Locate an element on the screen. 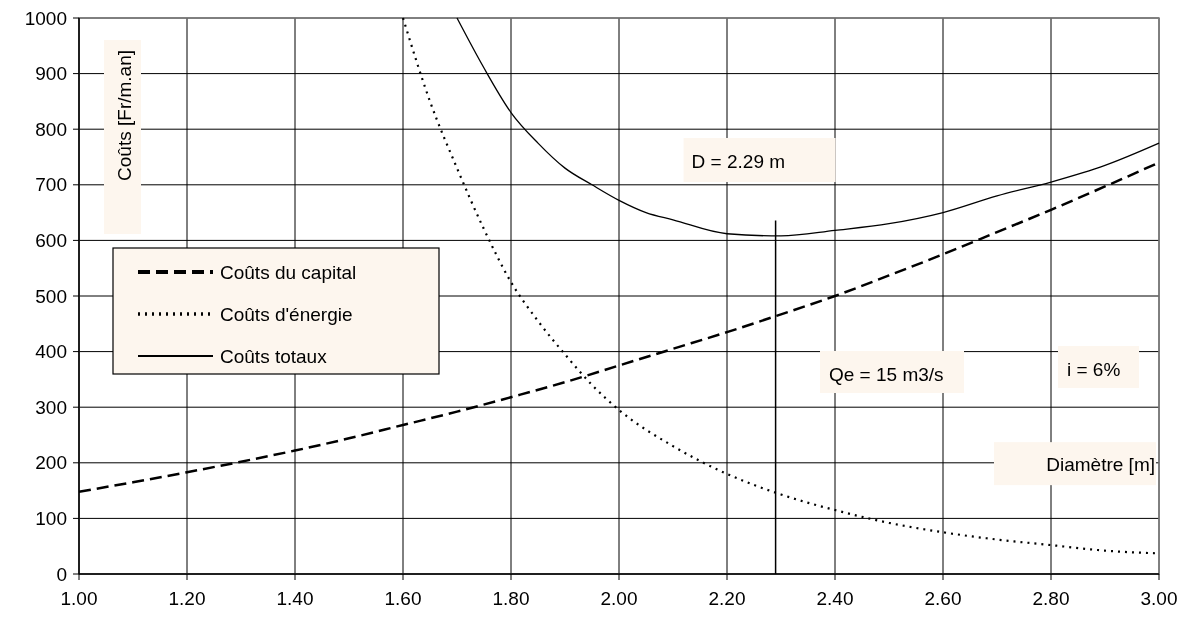 This screenshot has width=1194, height=617. x-tick-label: 3.00 is located at coordinates (1159, 598).